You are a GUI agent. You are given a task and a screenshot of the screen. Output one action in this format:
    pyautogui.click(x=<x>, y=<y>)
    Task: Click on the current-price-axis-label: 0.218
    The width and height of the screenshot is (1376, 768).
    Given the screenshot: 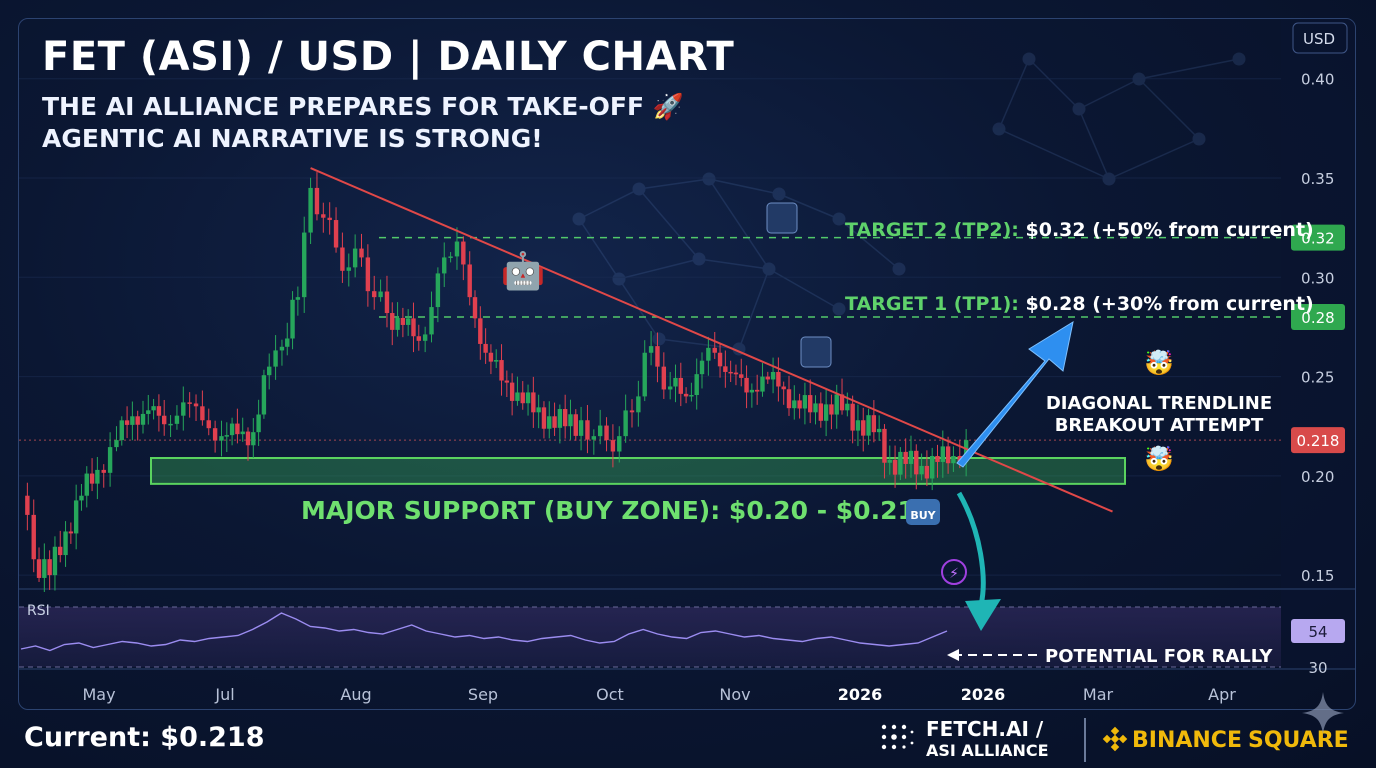 What is the action you would take?
    pyautogui.click(x=1318, y=441)
    